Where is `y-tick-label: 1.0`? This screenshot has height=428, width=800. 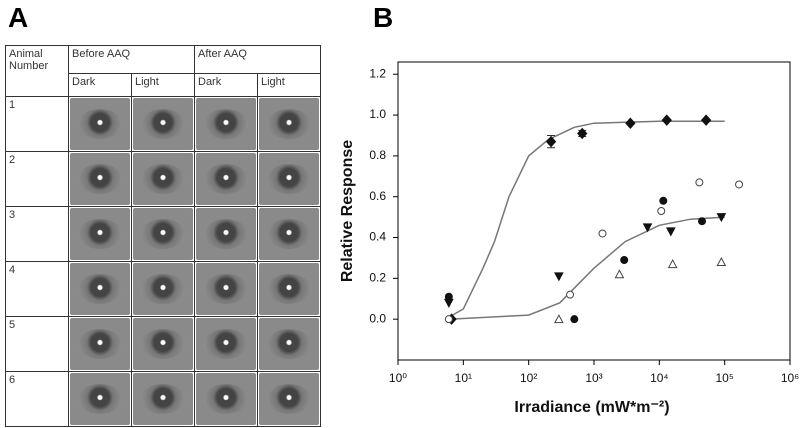 y-tick-label: 1.0 is located at coordinates (377, 114).